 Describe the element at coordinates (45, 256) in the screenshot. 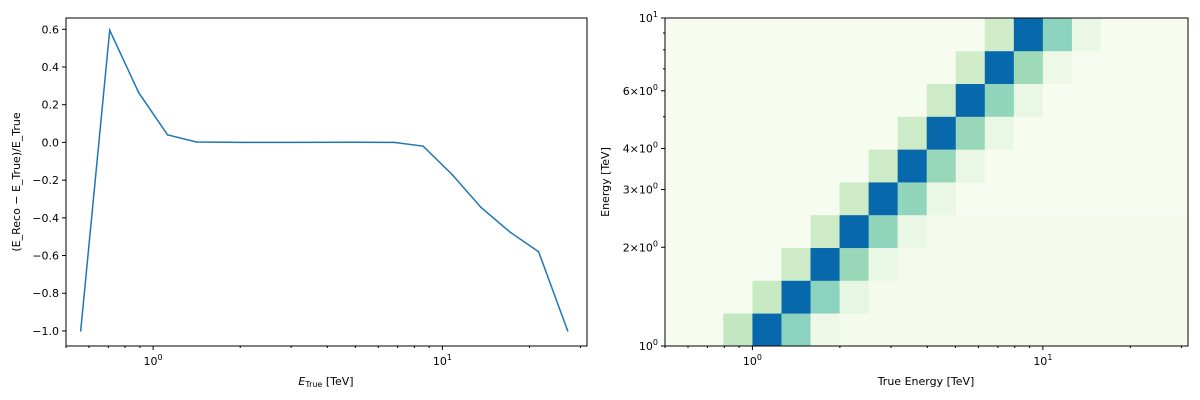

I see `bias-y-tick-label: −0.6` at that location.